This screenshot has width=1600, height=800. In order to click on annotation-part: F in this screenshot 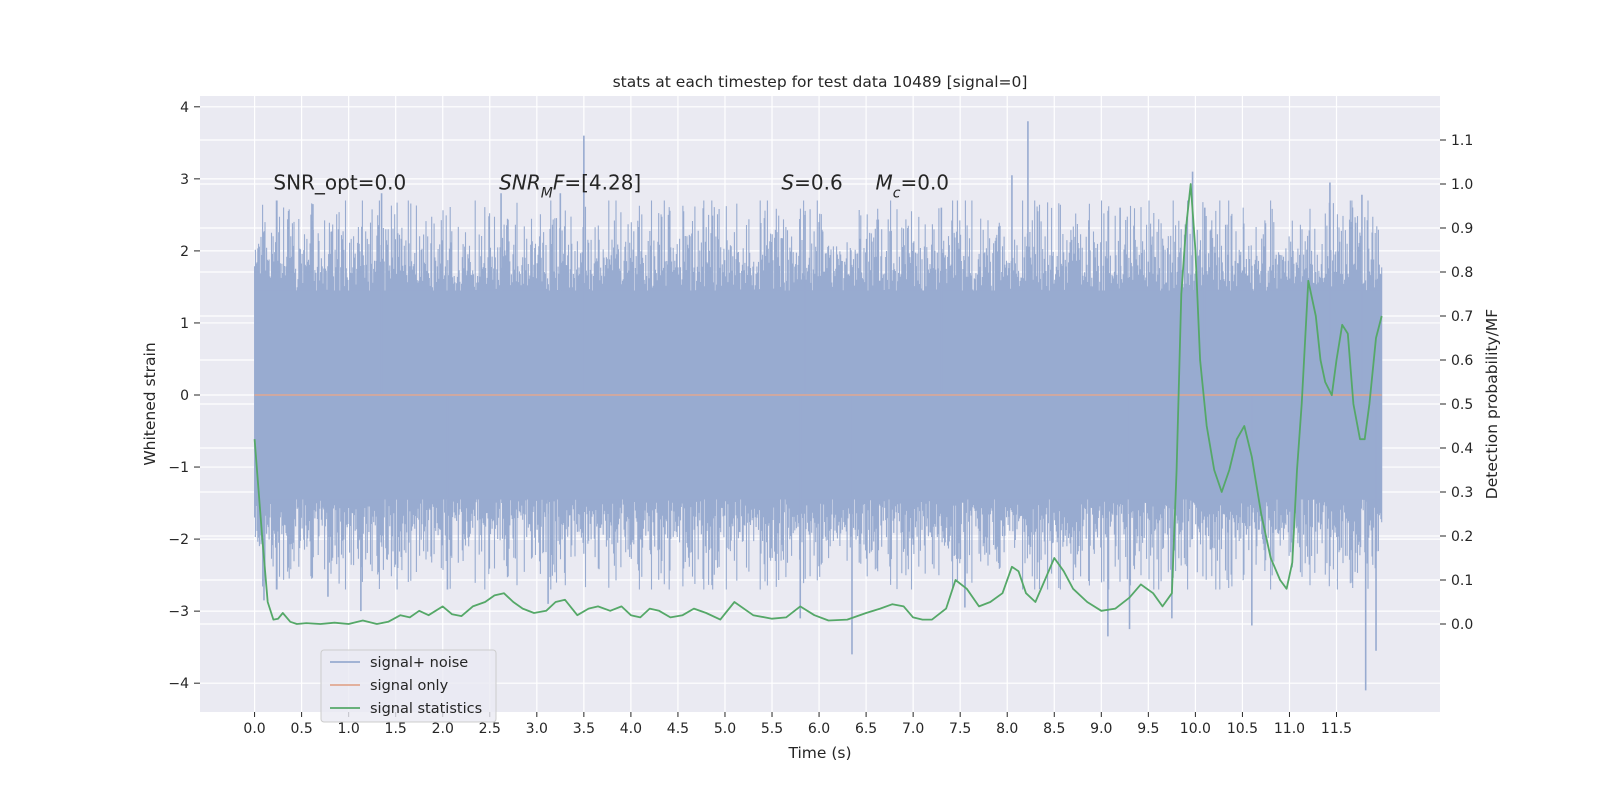, I will do `click(559, 183)`.